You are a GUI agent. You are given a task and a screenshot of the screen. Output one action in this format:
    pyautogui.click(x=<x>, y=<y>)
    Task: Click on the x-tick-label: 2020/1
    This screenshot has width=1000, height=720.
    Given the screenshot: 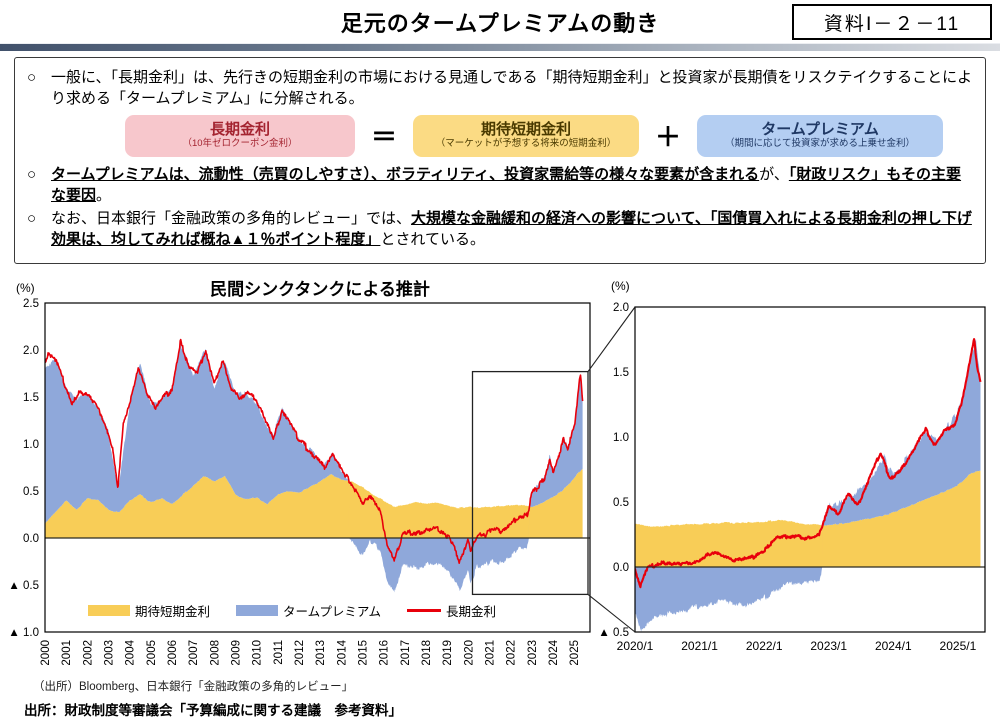 What is the action you would take?
    pyautogui.click(x=635, y=646)
    